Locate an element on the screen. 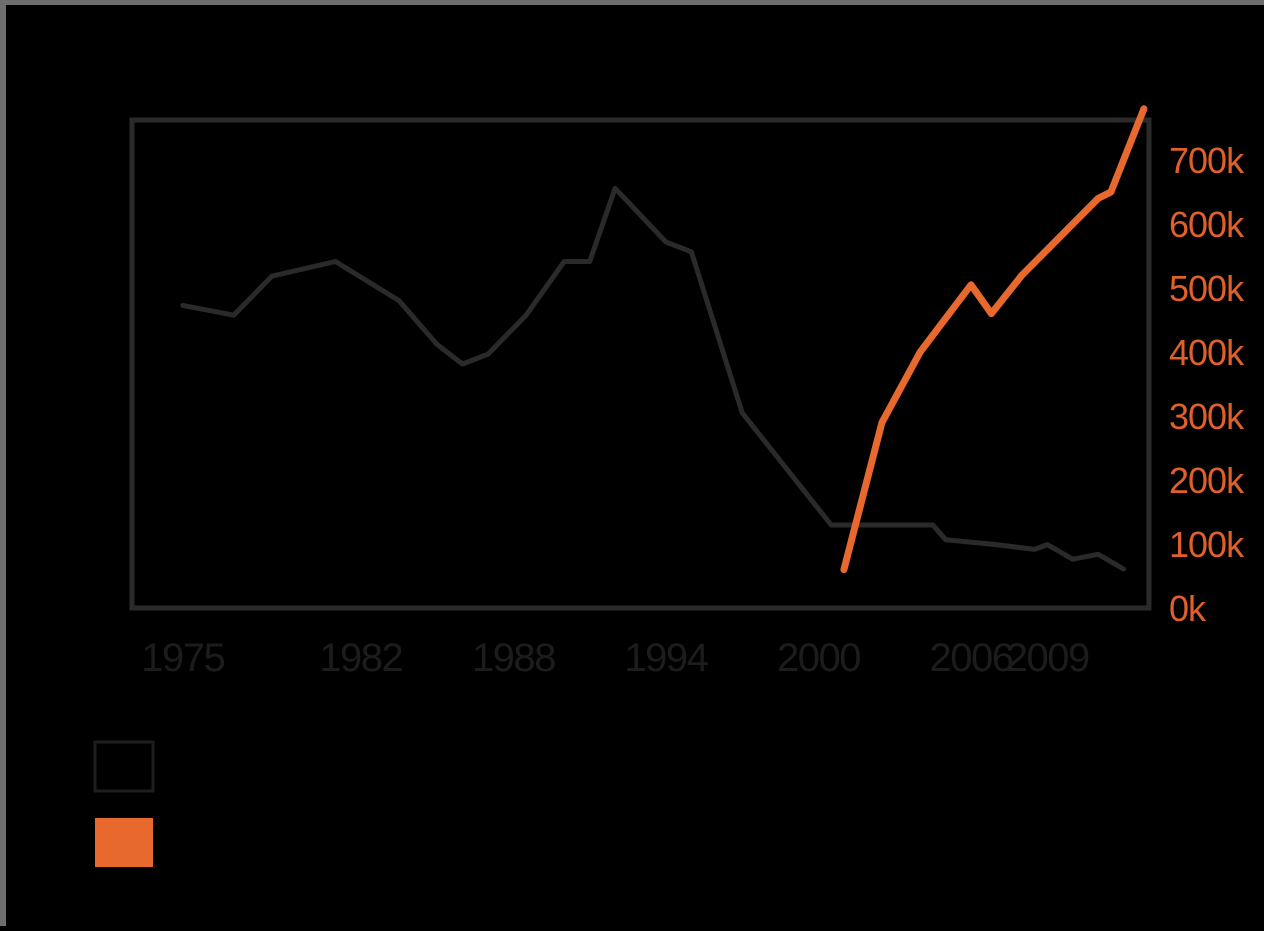  x-tick-label: 2009 is located at coordinates (1047, 658).